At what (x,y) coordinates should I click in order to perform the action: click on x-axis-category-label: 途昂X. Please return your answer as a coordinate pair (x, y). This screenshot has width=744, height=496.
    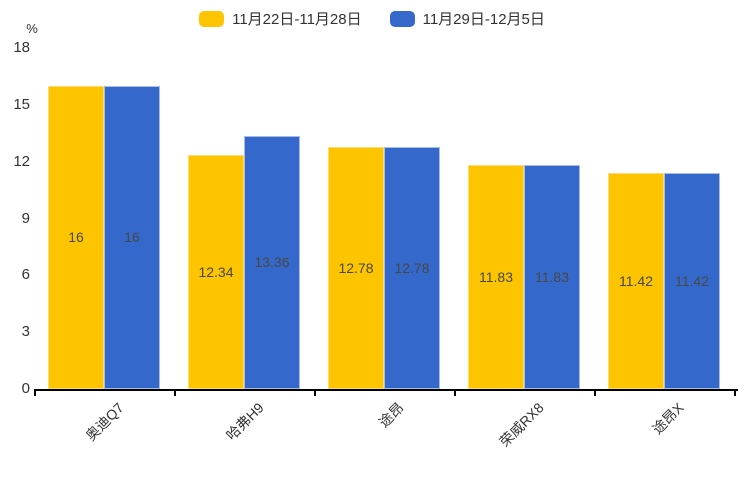
    Looking at the image, I should click on (668, 418).